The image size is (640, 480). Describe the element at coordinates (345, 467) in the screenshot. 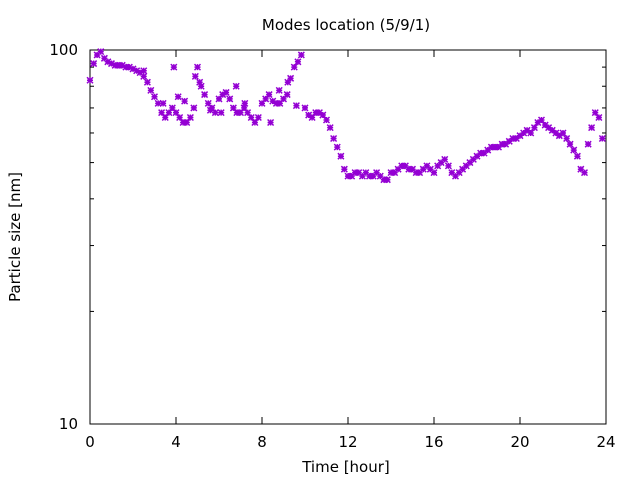

I see `x-axis-label: Time [hour]` at that location.